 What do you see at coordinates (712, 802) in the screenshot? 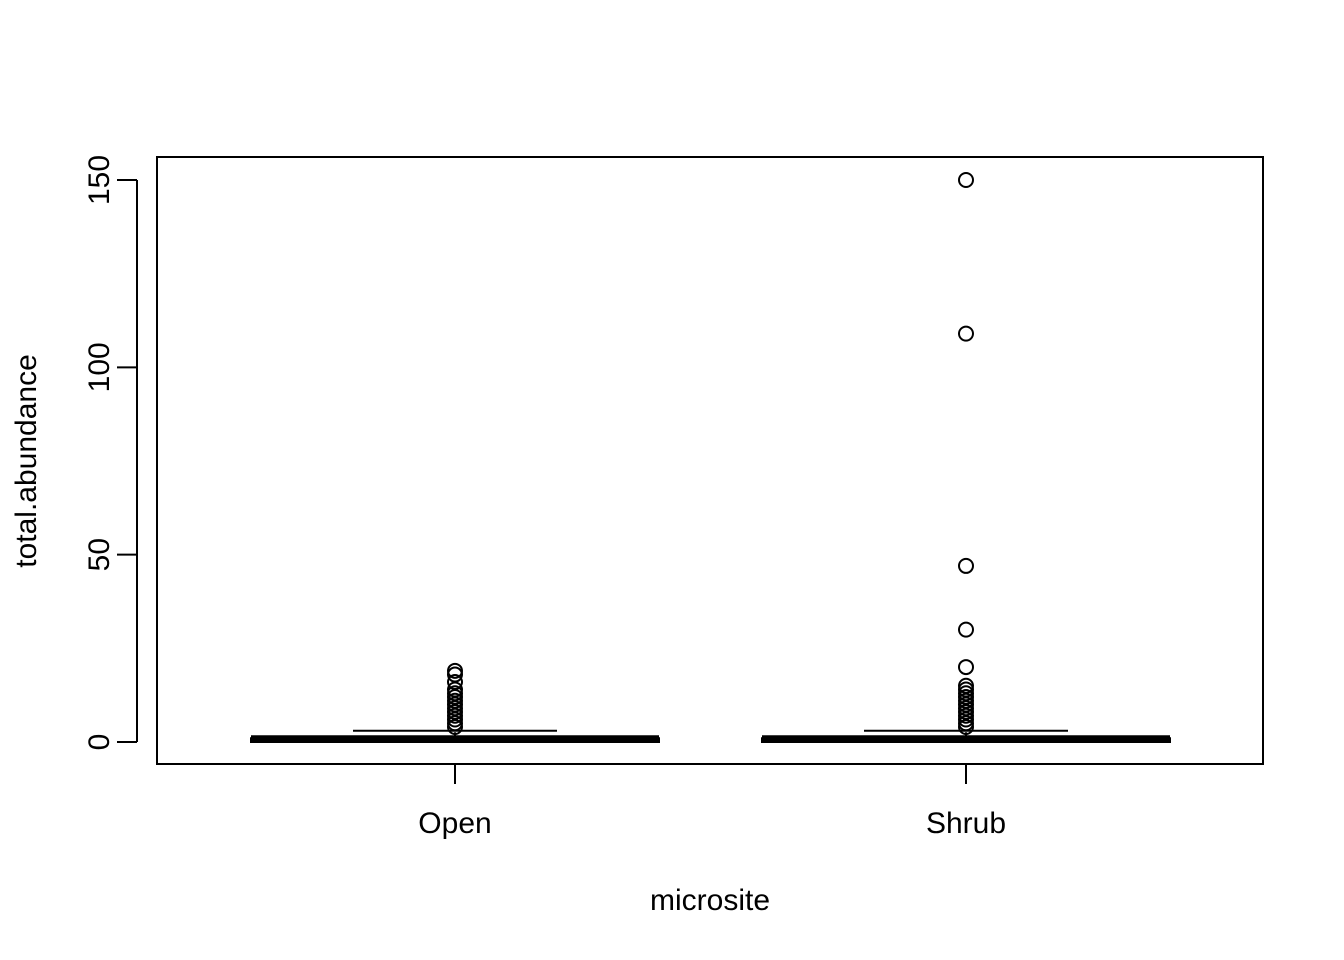
I see `x-axis: Open Shrub` at bounding box center [712, 802].